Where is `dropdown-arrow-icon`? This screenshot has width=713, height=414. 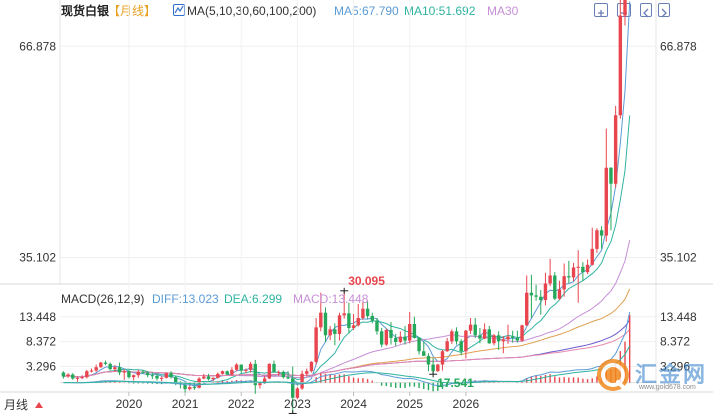 dropdown-arrow-icon is located at coordinates (39, 405).